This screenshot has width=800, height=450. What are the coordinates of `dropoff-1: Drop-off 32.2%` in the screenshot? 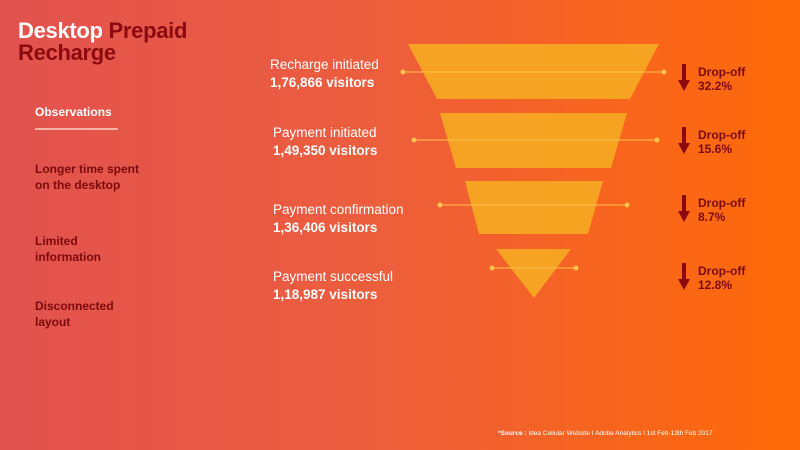 It's located at (721, 79).